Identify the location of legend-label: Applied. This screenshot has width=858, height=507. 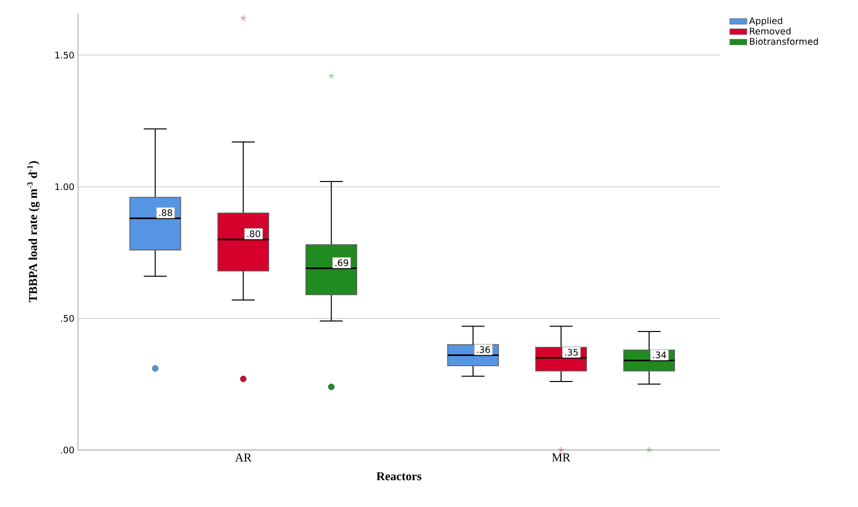
(765, 21).